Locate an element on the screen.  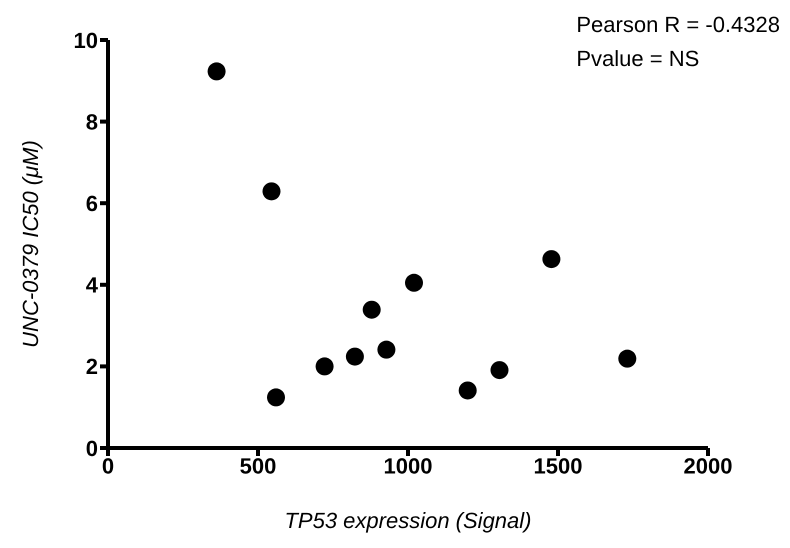
y-tick-label: 6 is located at coordinates (92, 203).